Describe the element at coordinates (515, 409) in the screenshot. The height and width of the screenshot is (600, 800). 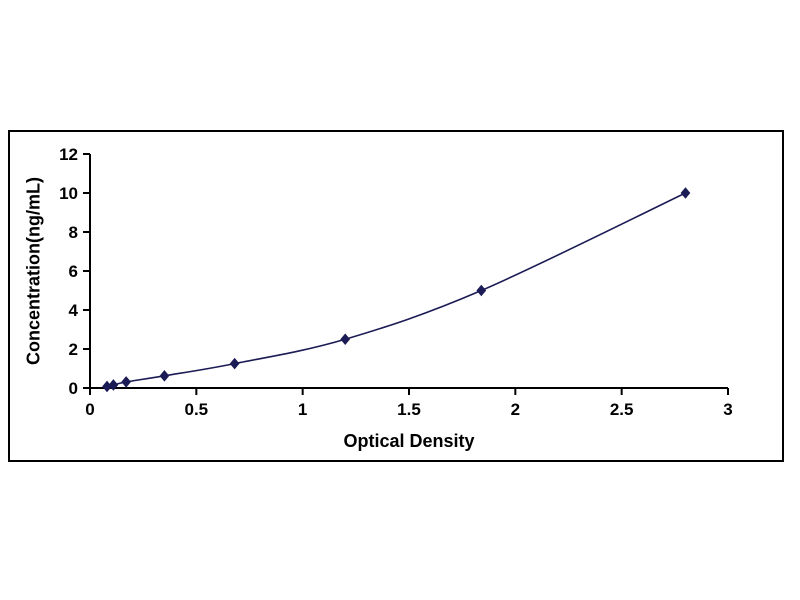
I see `x-tick-label: 2` at that location.